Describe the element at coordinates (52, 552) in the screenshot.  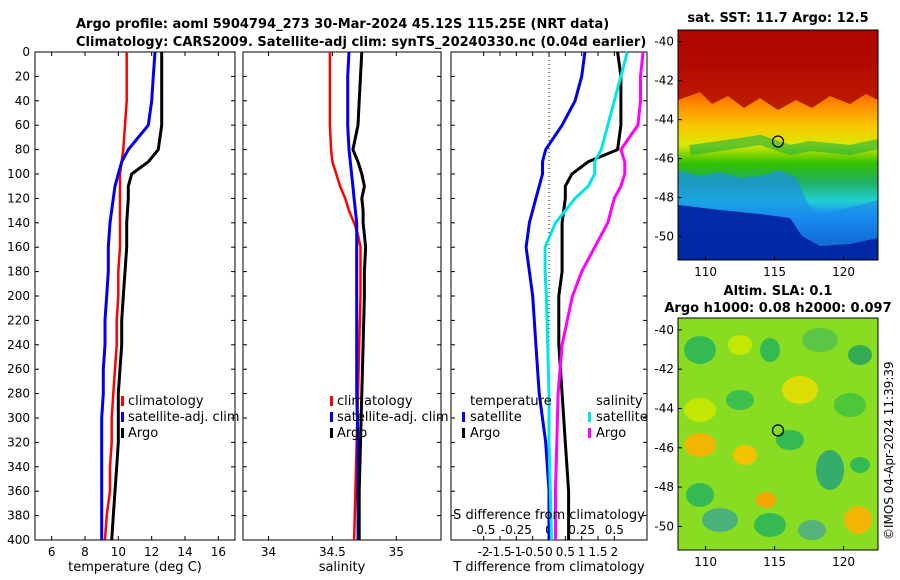
I see `x-tick-label: 6` at that location.